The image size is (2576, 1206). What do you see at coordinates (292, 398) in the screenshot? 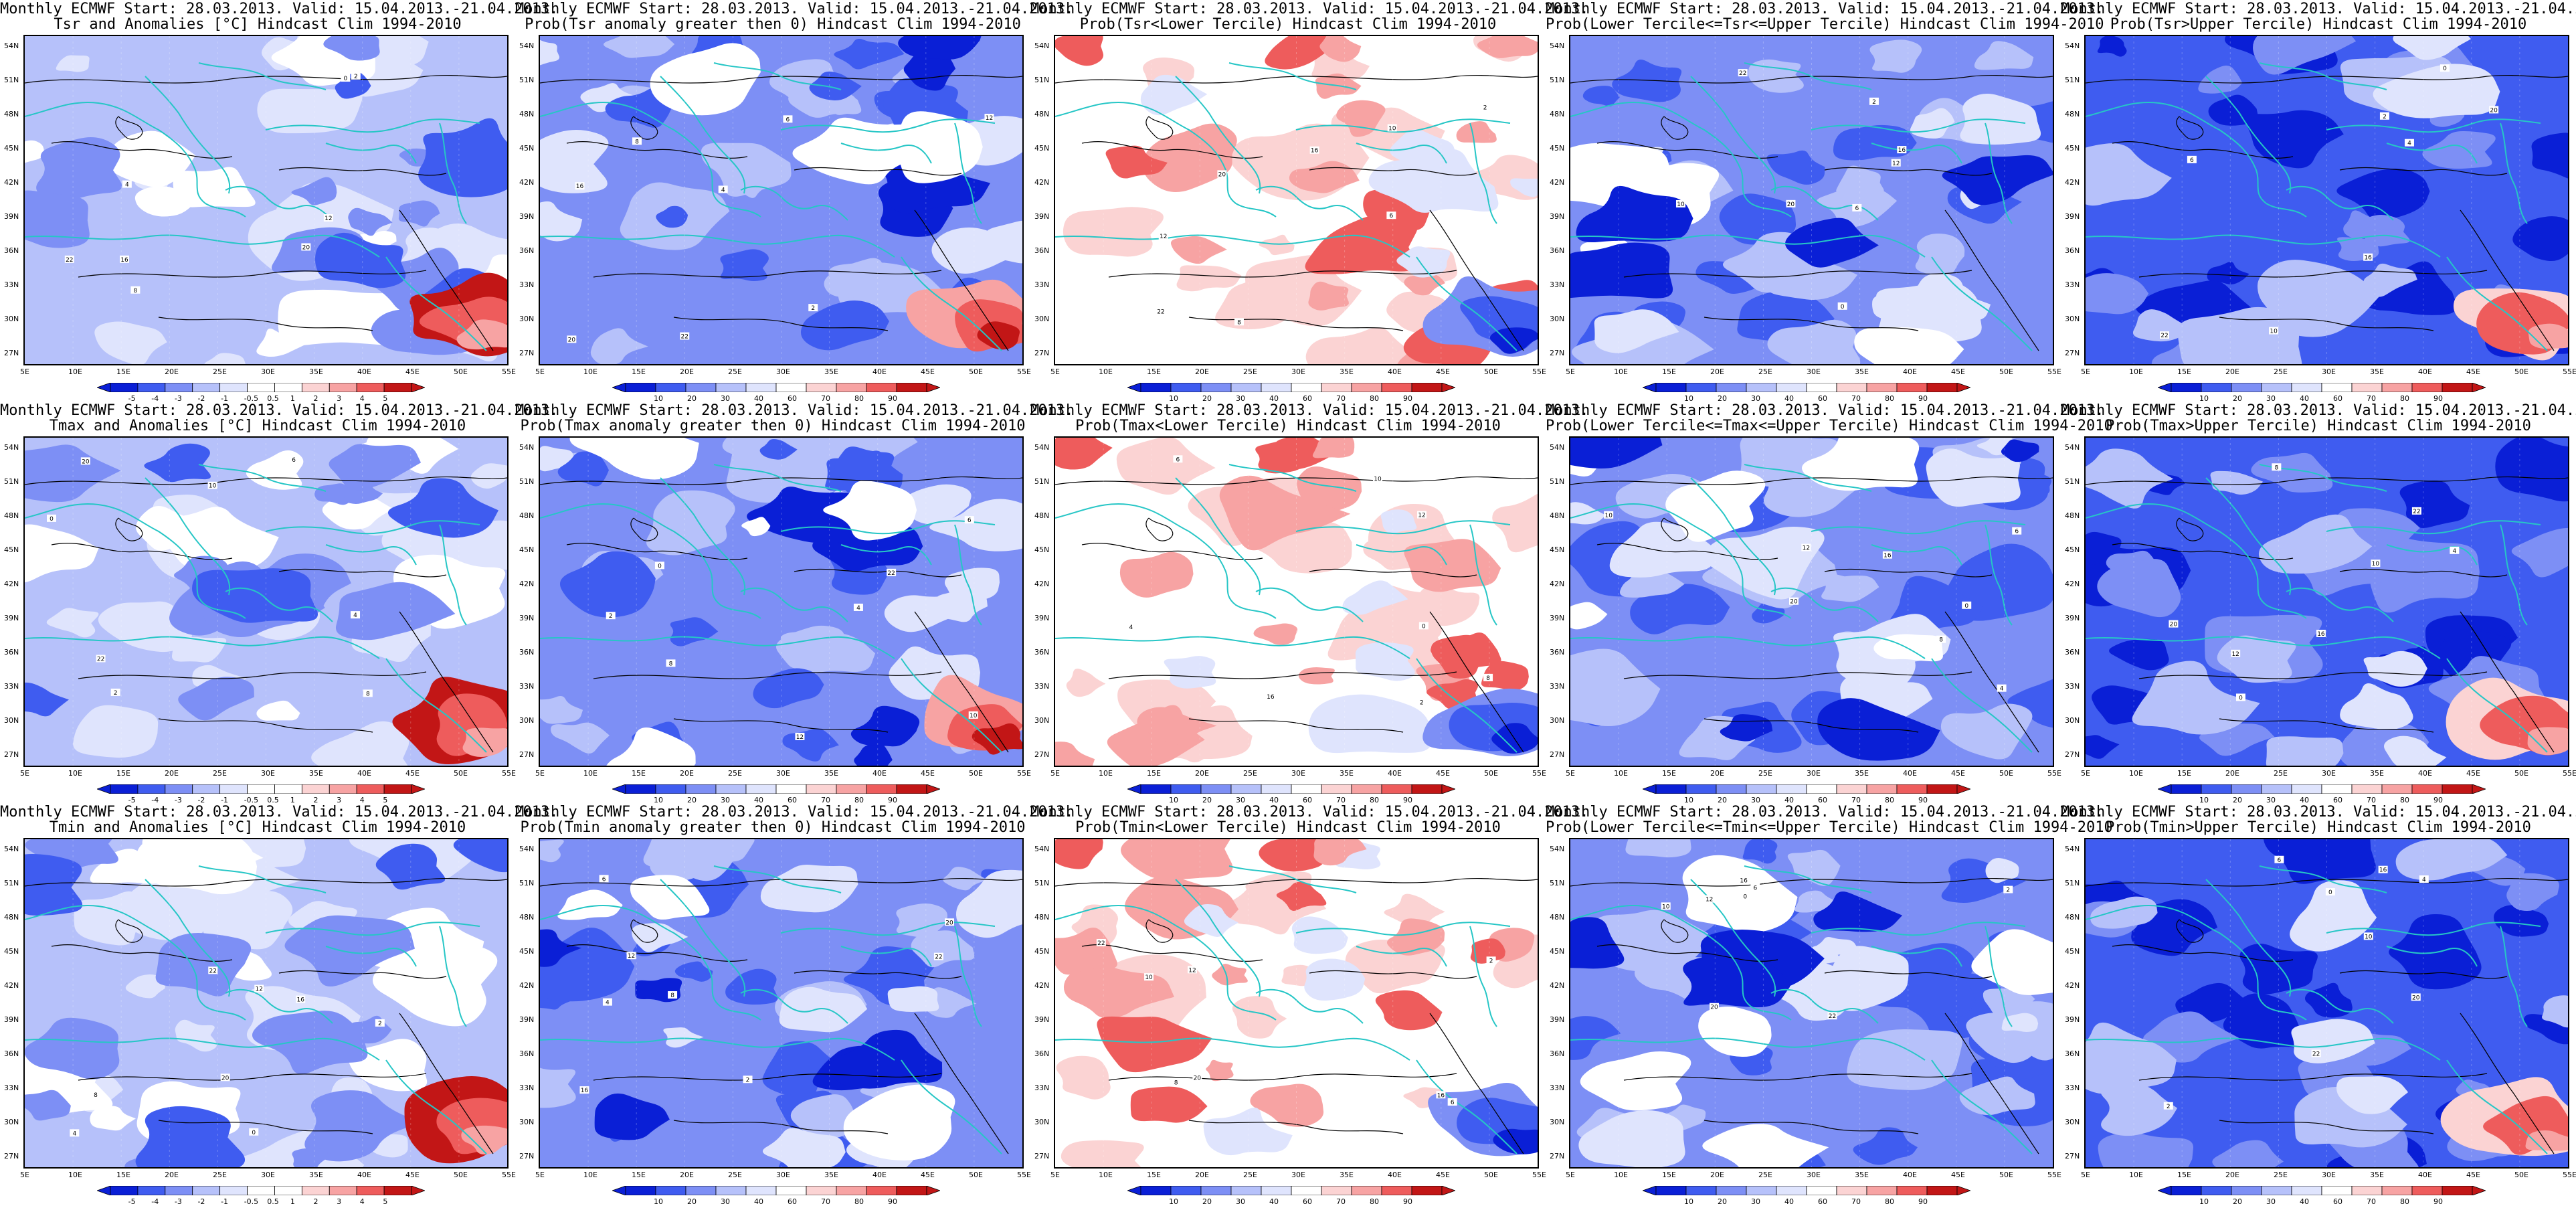
I see `scale-tick-label: 1` at bounding box center [292, 398].